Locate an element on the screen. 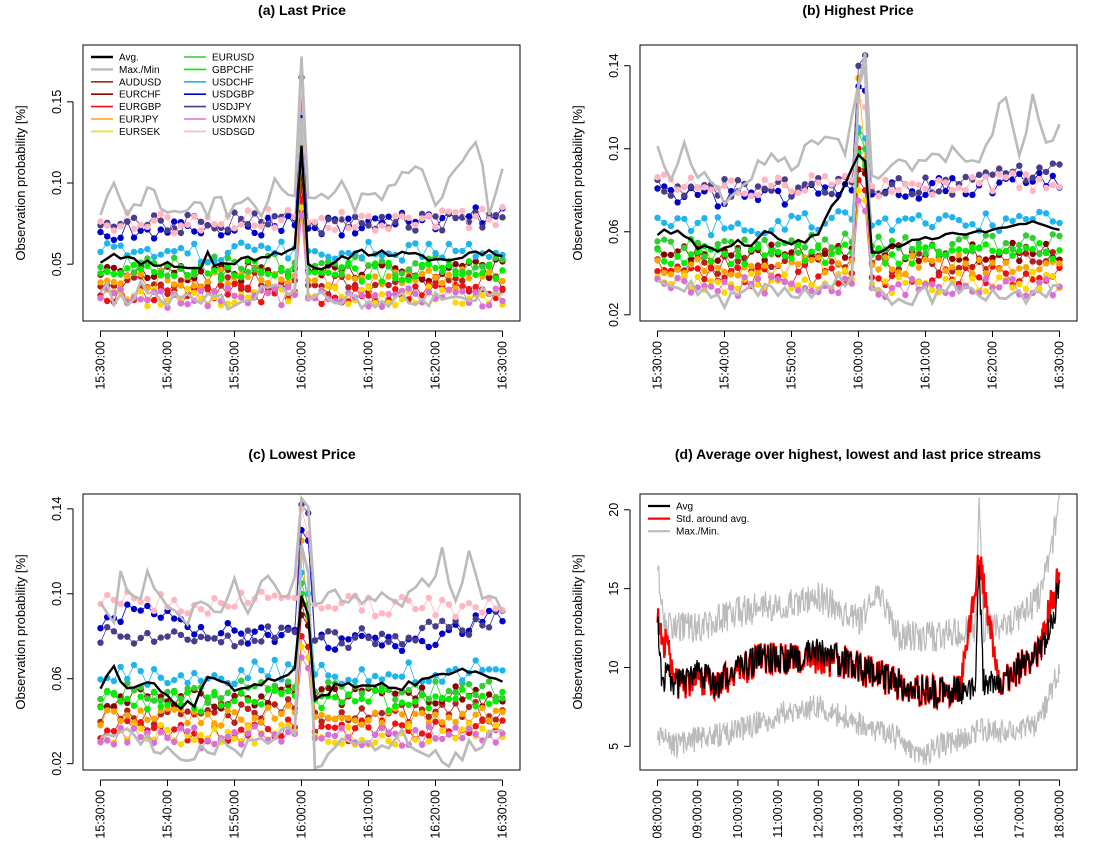 The width and height of the screenshot is (1107, 852). legend-label: USDMXN is located at coordinates (233, 120).